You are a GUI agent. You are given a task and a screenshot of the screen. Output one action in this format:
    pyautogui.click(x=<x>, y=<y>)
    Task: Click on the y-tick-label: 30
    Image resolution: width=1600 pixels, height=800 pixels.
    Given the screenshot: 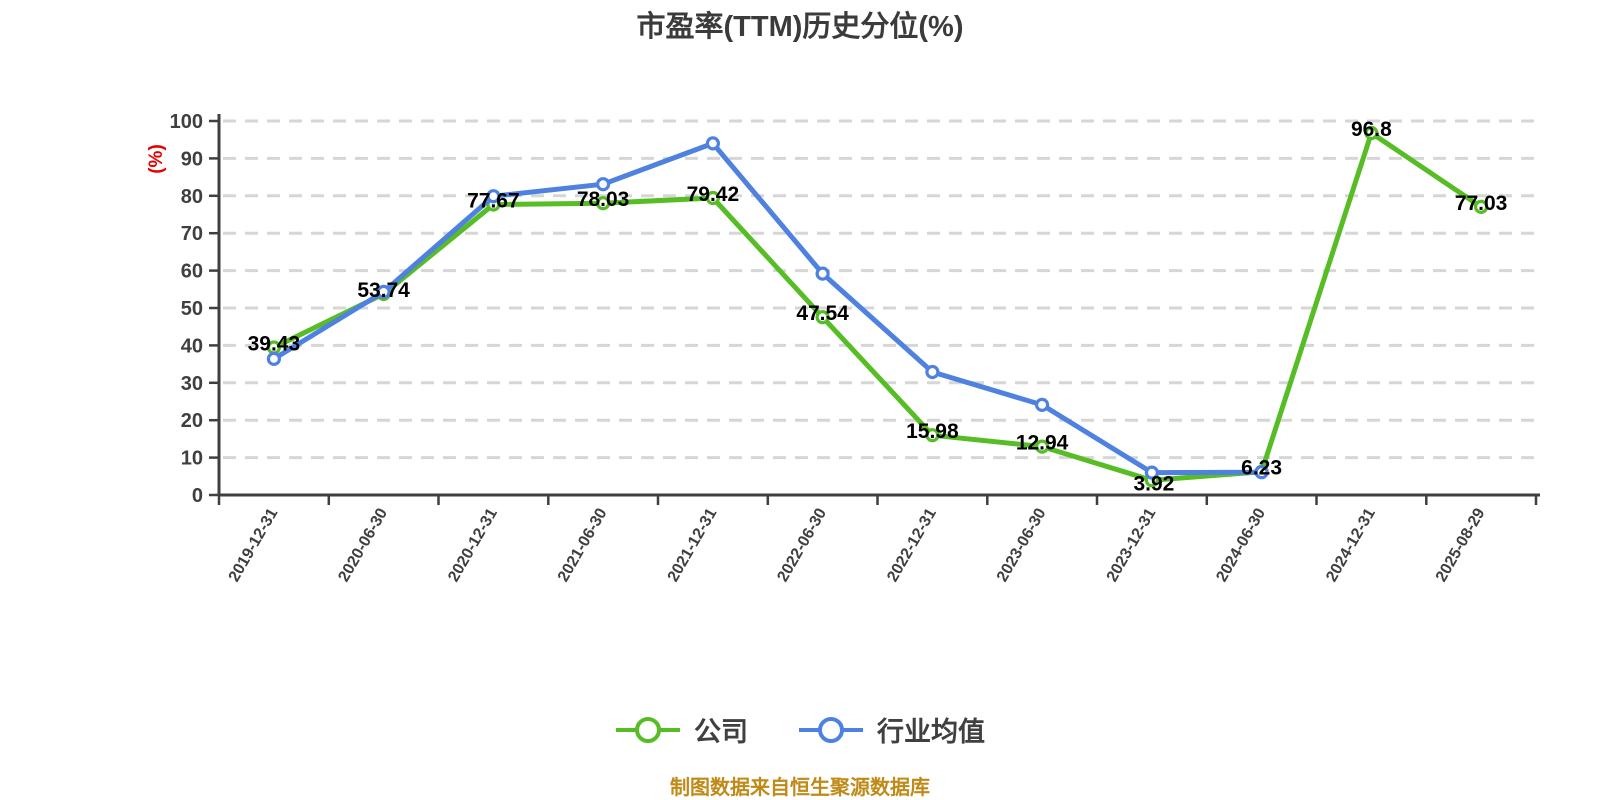 What is the action you would take?
    pyautogui.click(x=192, y=384)
    